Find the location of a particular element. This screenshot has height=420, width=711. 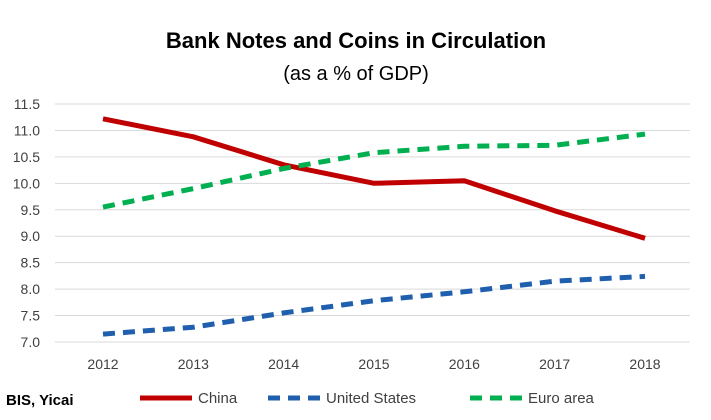

source-label: BIS, Yicai is located at coordinates (40, 400).